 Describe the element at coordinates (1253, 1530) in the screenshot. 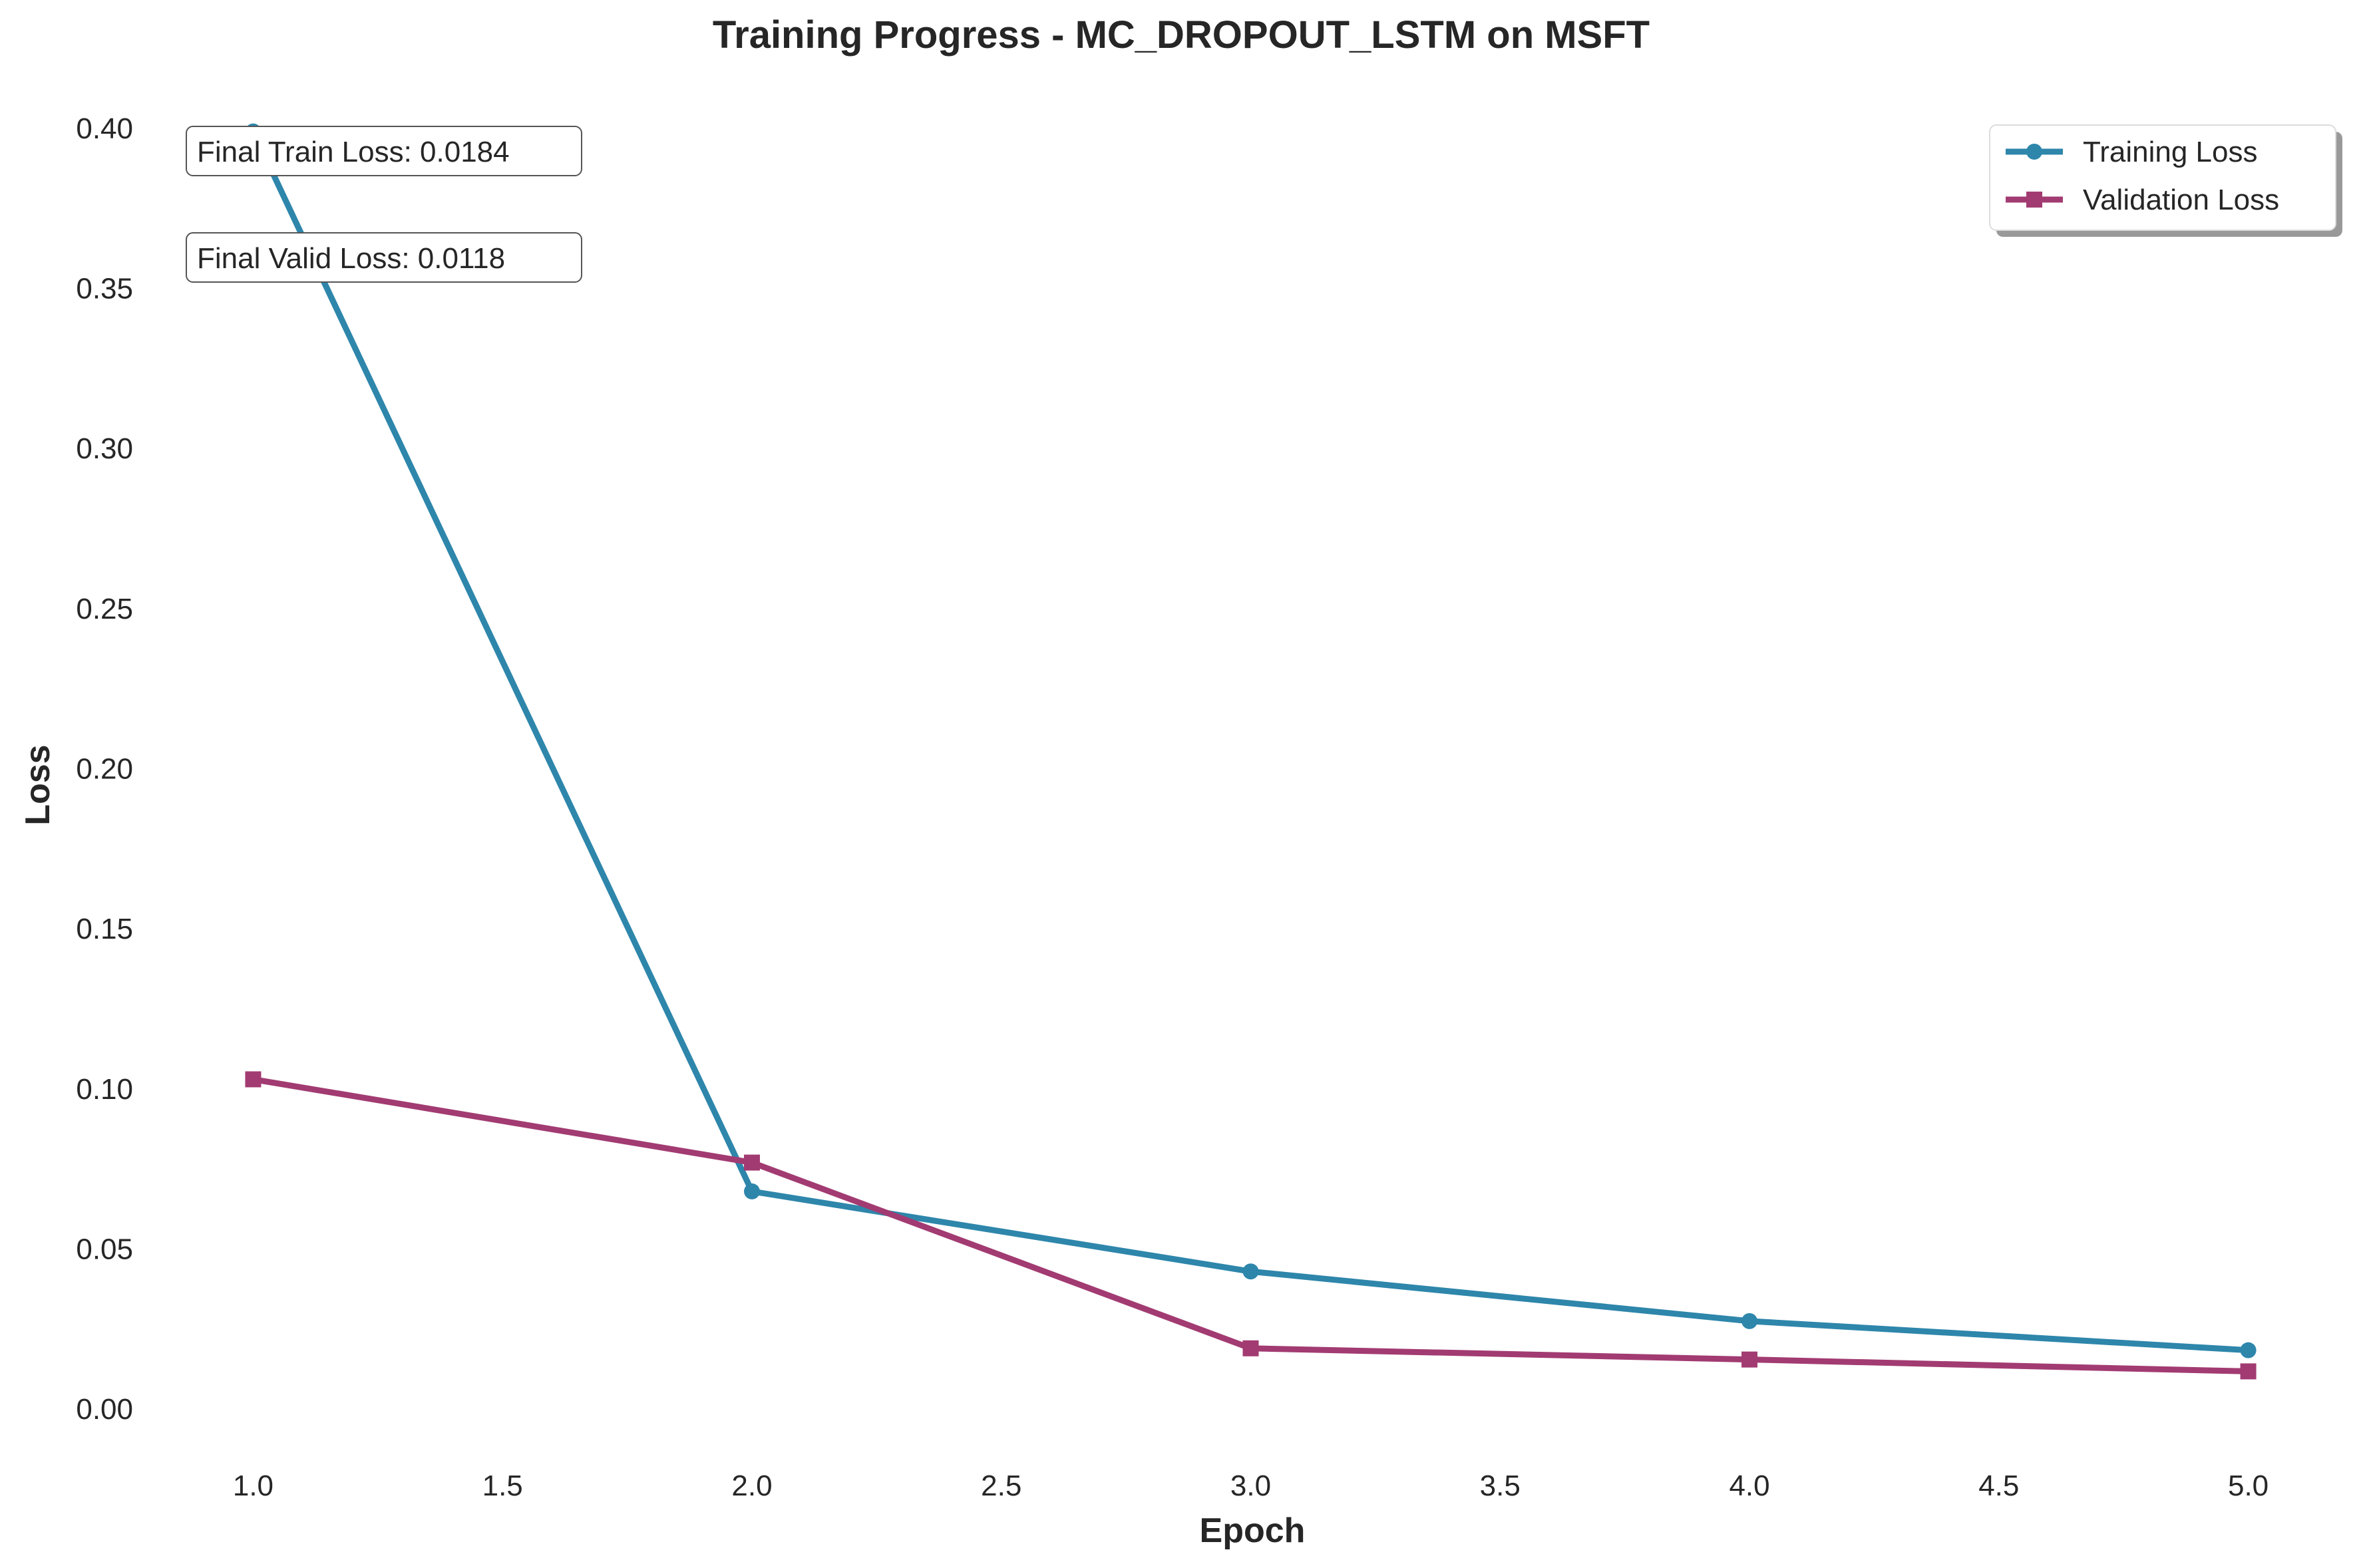

I see `x-axis-label: Epoch` at that location.